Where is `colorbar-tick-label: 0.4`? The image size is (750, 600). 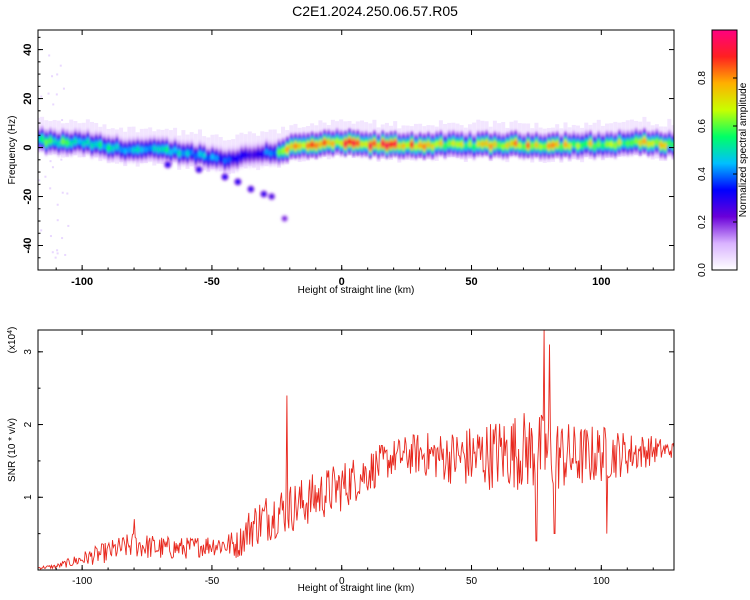 colorbar-tick-label: 0.4 is located at coordinates (702, 174).